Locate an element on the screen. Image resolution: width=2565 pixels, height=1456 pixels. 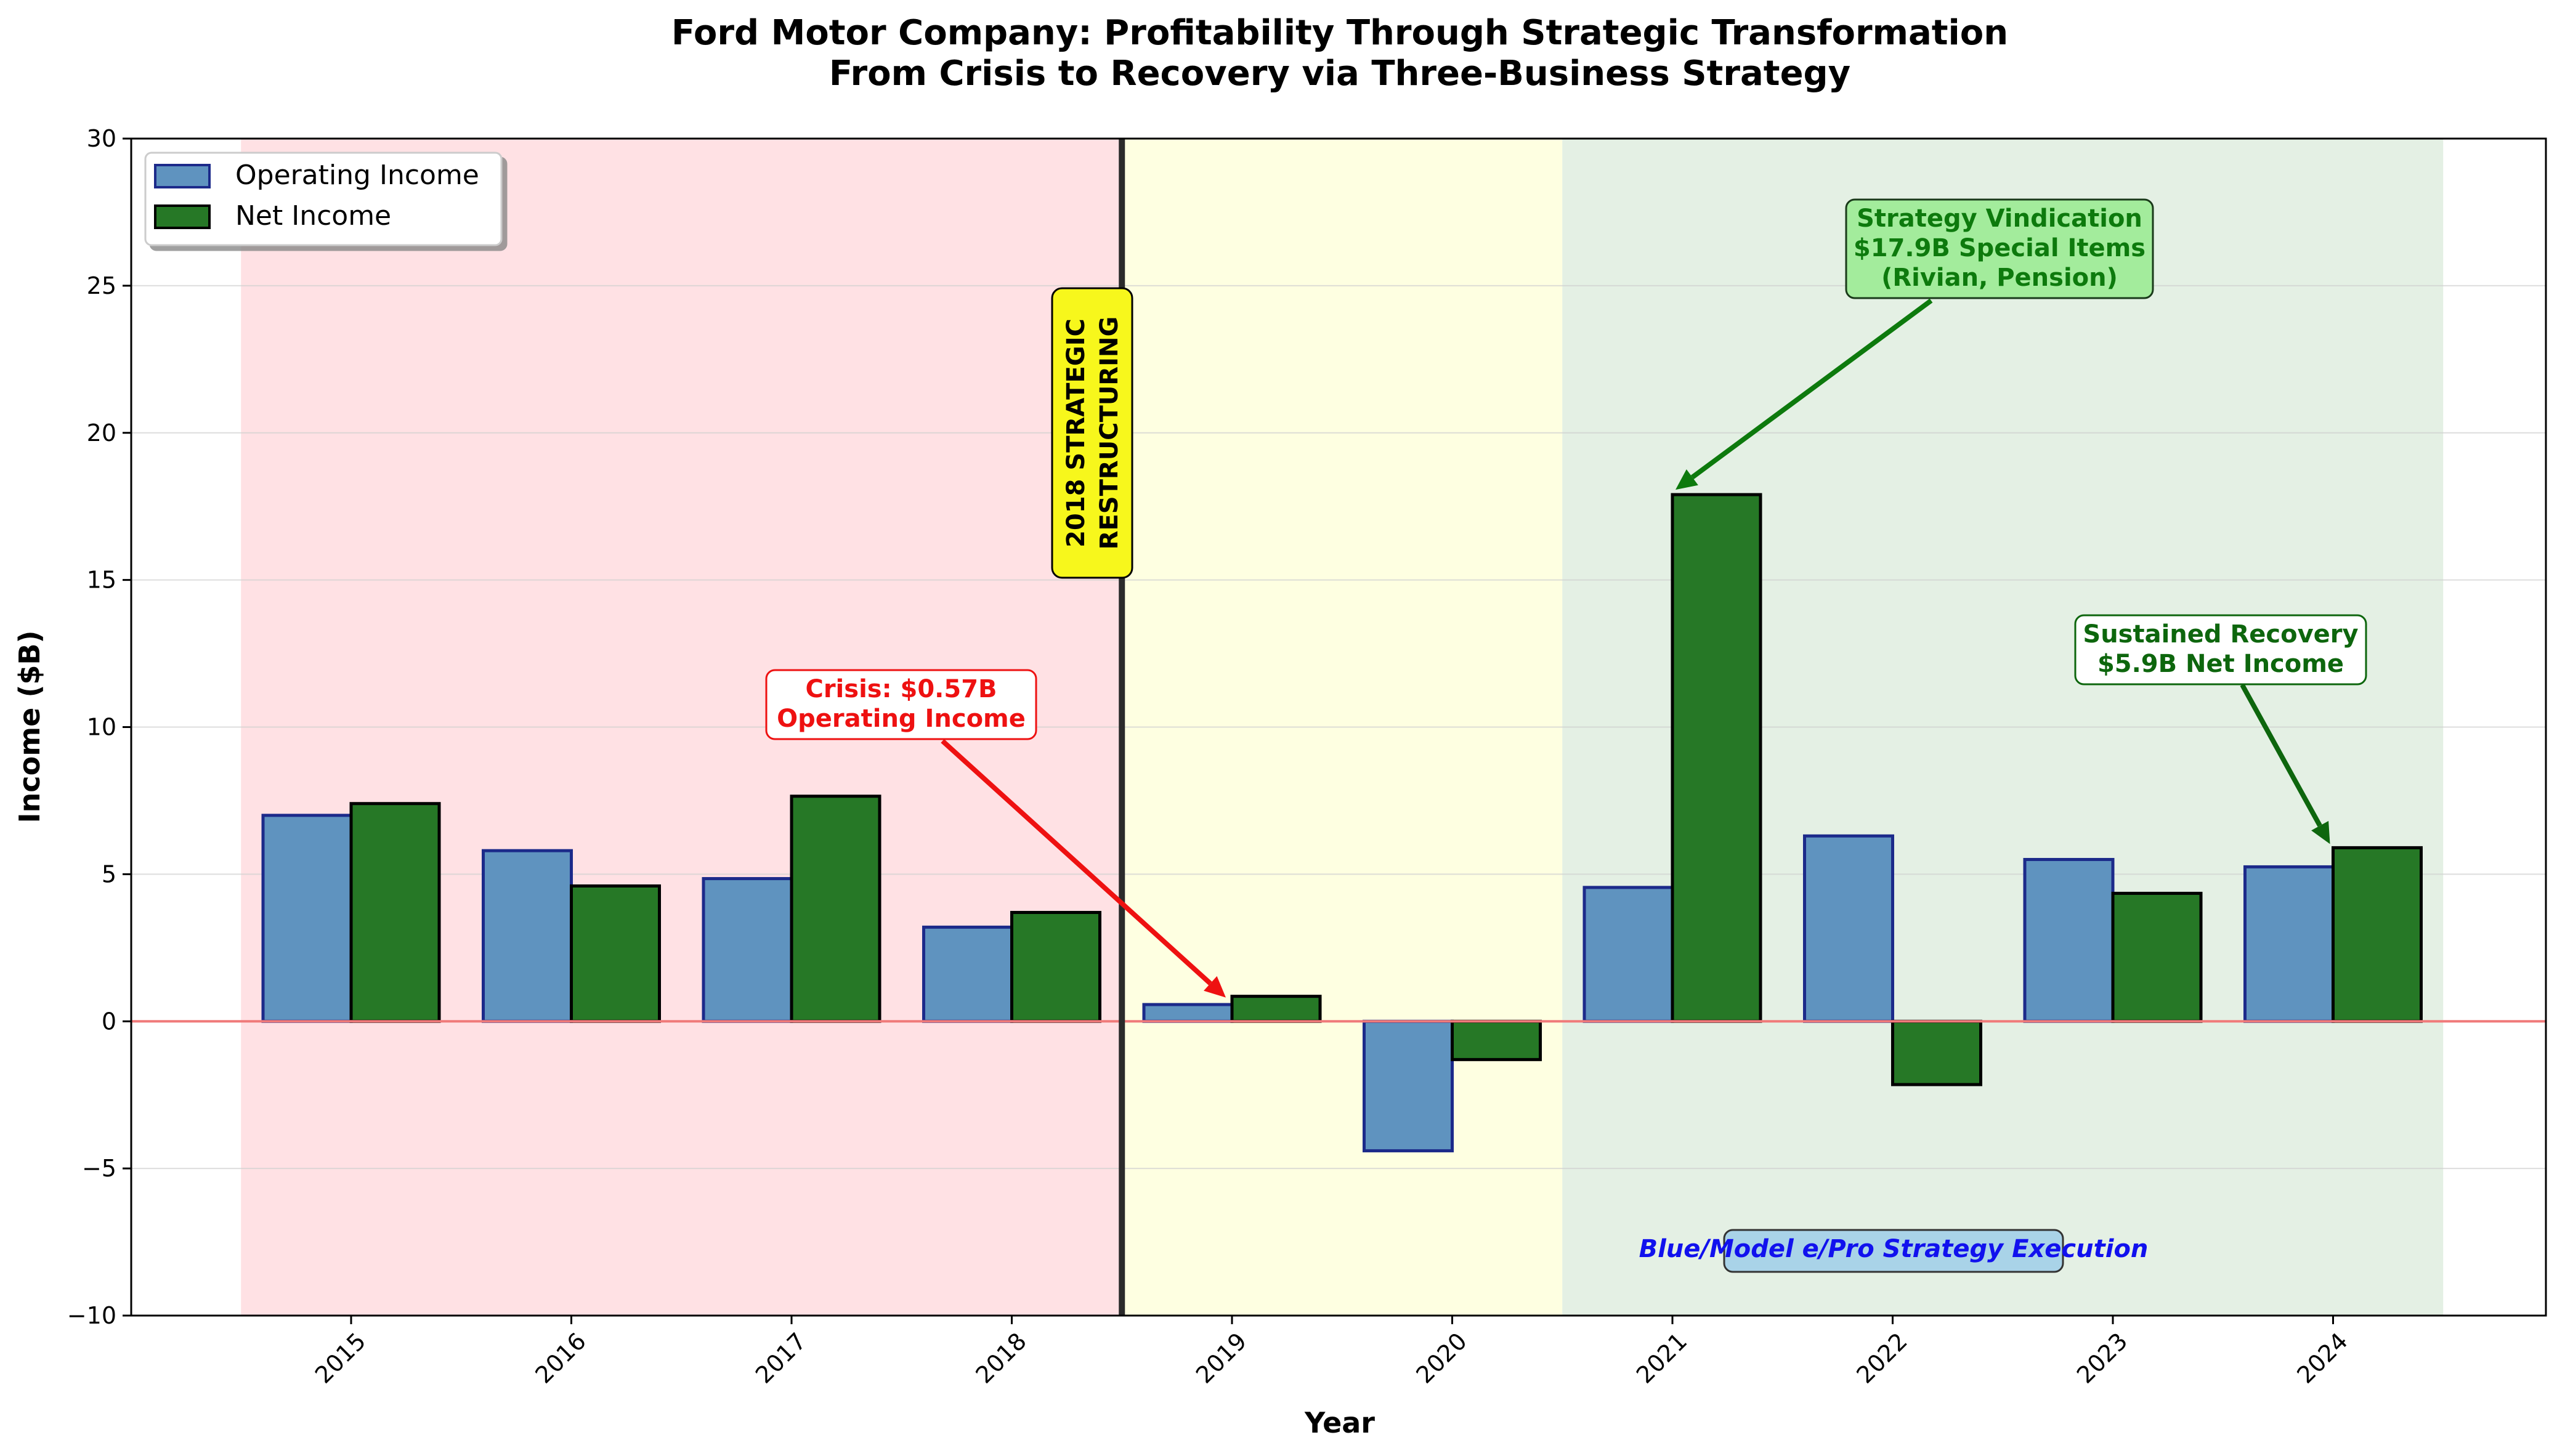
bar-net-income-2021 is located at coordinates (1716, 758).